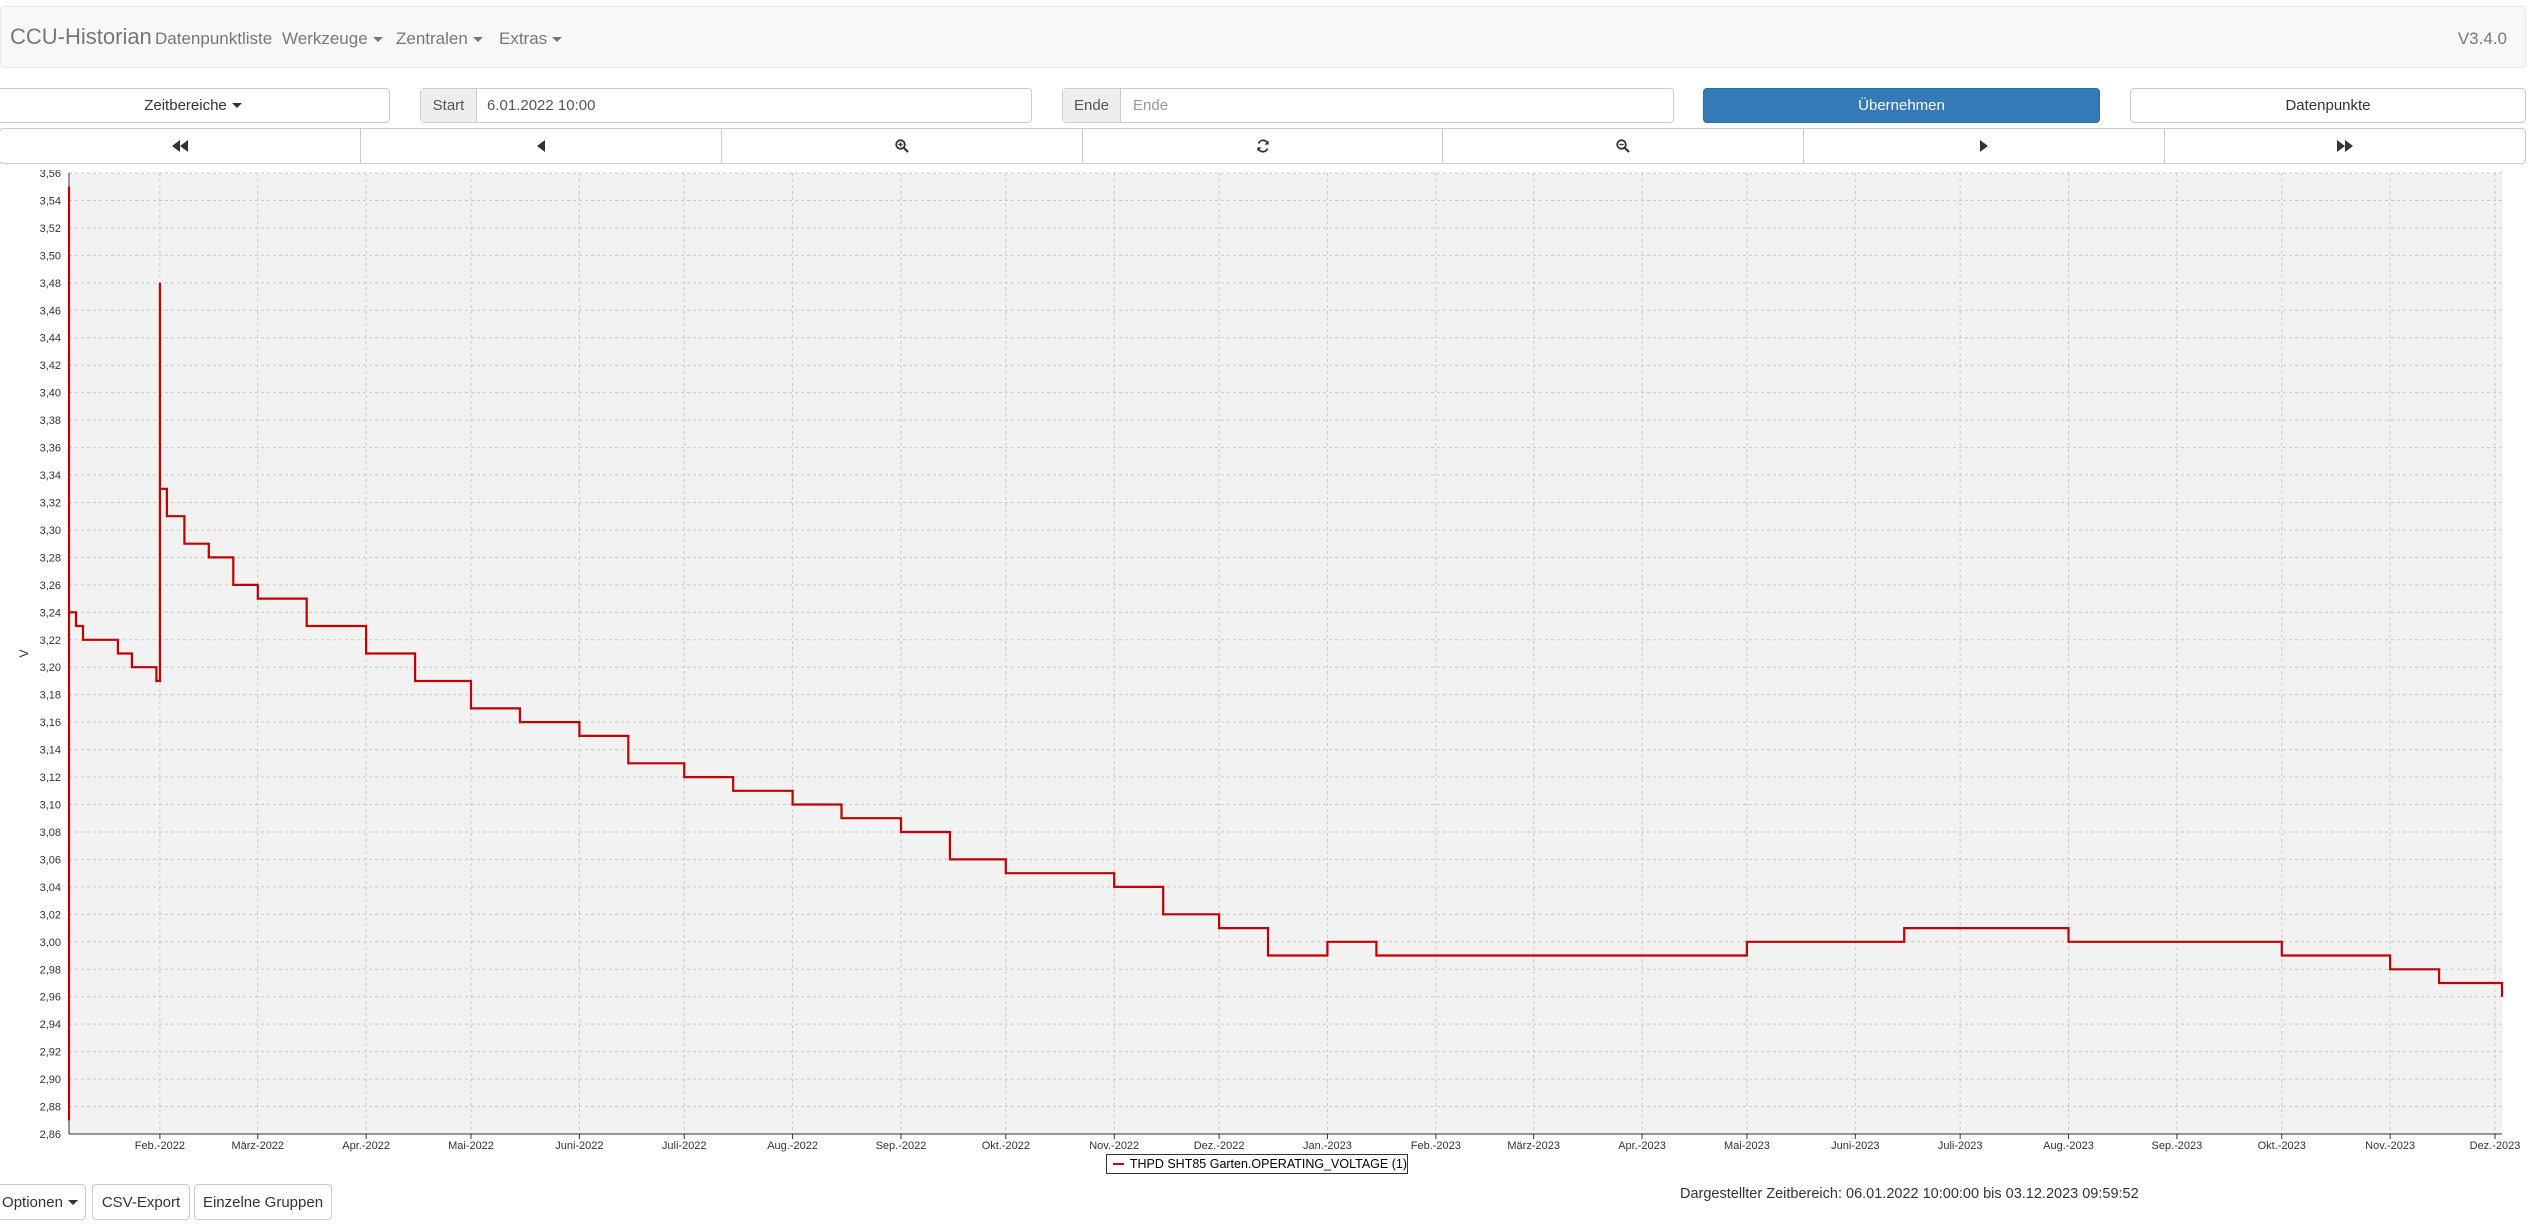 Image resolution: width=2530 pixels, height=1225 pixels. Describe the element at coordinates (50, 998) in the screenshot. I see `y-tick-label: 2,96` at that location.